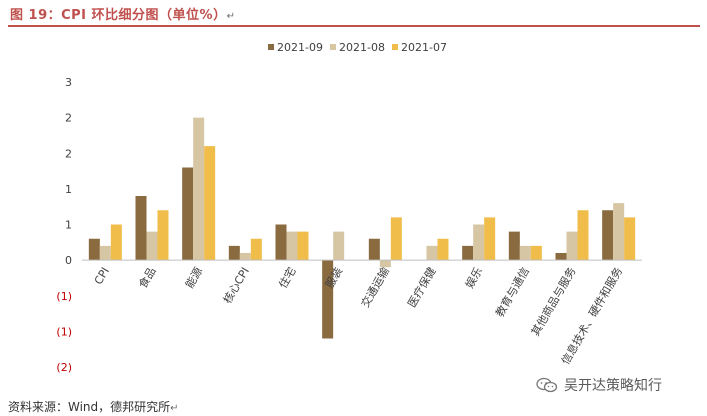 The width and height of the screenshot is (707, 416). What do you see at coordinates (193, 278) in the screenshot?
I see `x-tick-label: 能源` at bounding box center [193, 278].